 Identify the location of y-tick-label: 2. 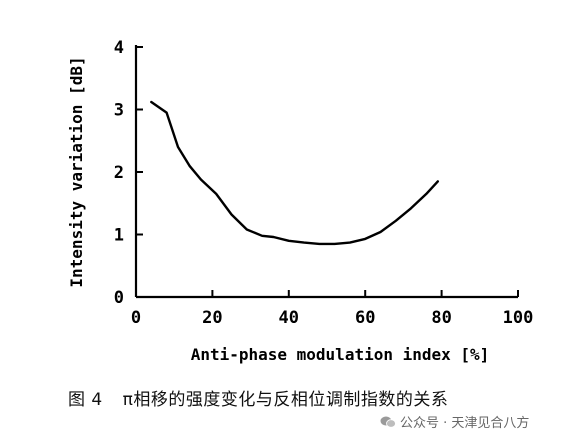
(119, 173).